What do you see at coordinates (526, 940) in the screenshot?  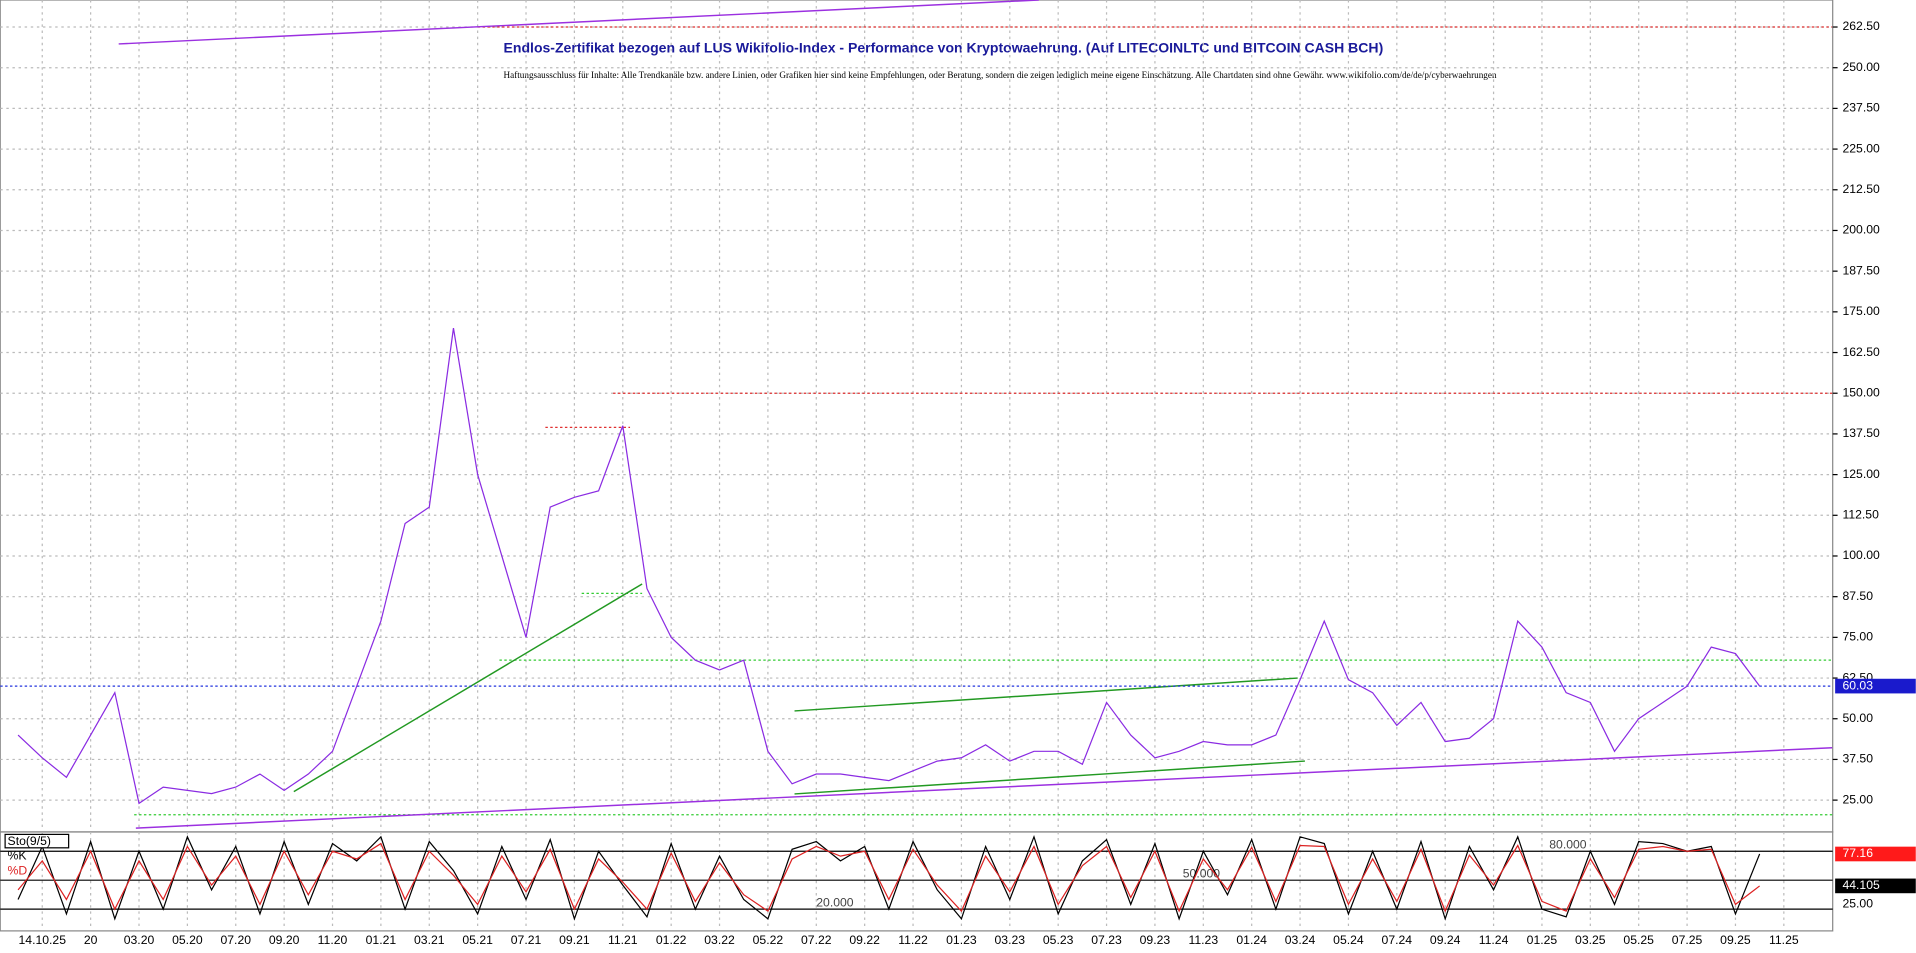 I see `x-tick-label: 07.21` at bounding box center [526, 940].